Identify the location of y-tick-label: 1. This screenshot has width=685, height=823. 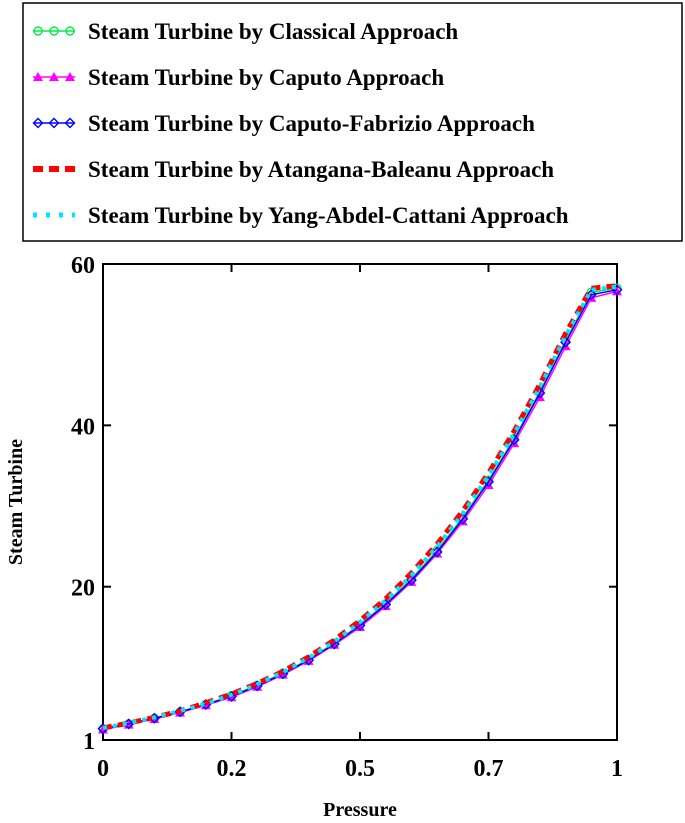
(89, 742).